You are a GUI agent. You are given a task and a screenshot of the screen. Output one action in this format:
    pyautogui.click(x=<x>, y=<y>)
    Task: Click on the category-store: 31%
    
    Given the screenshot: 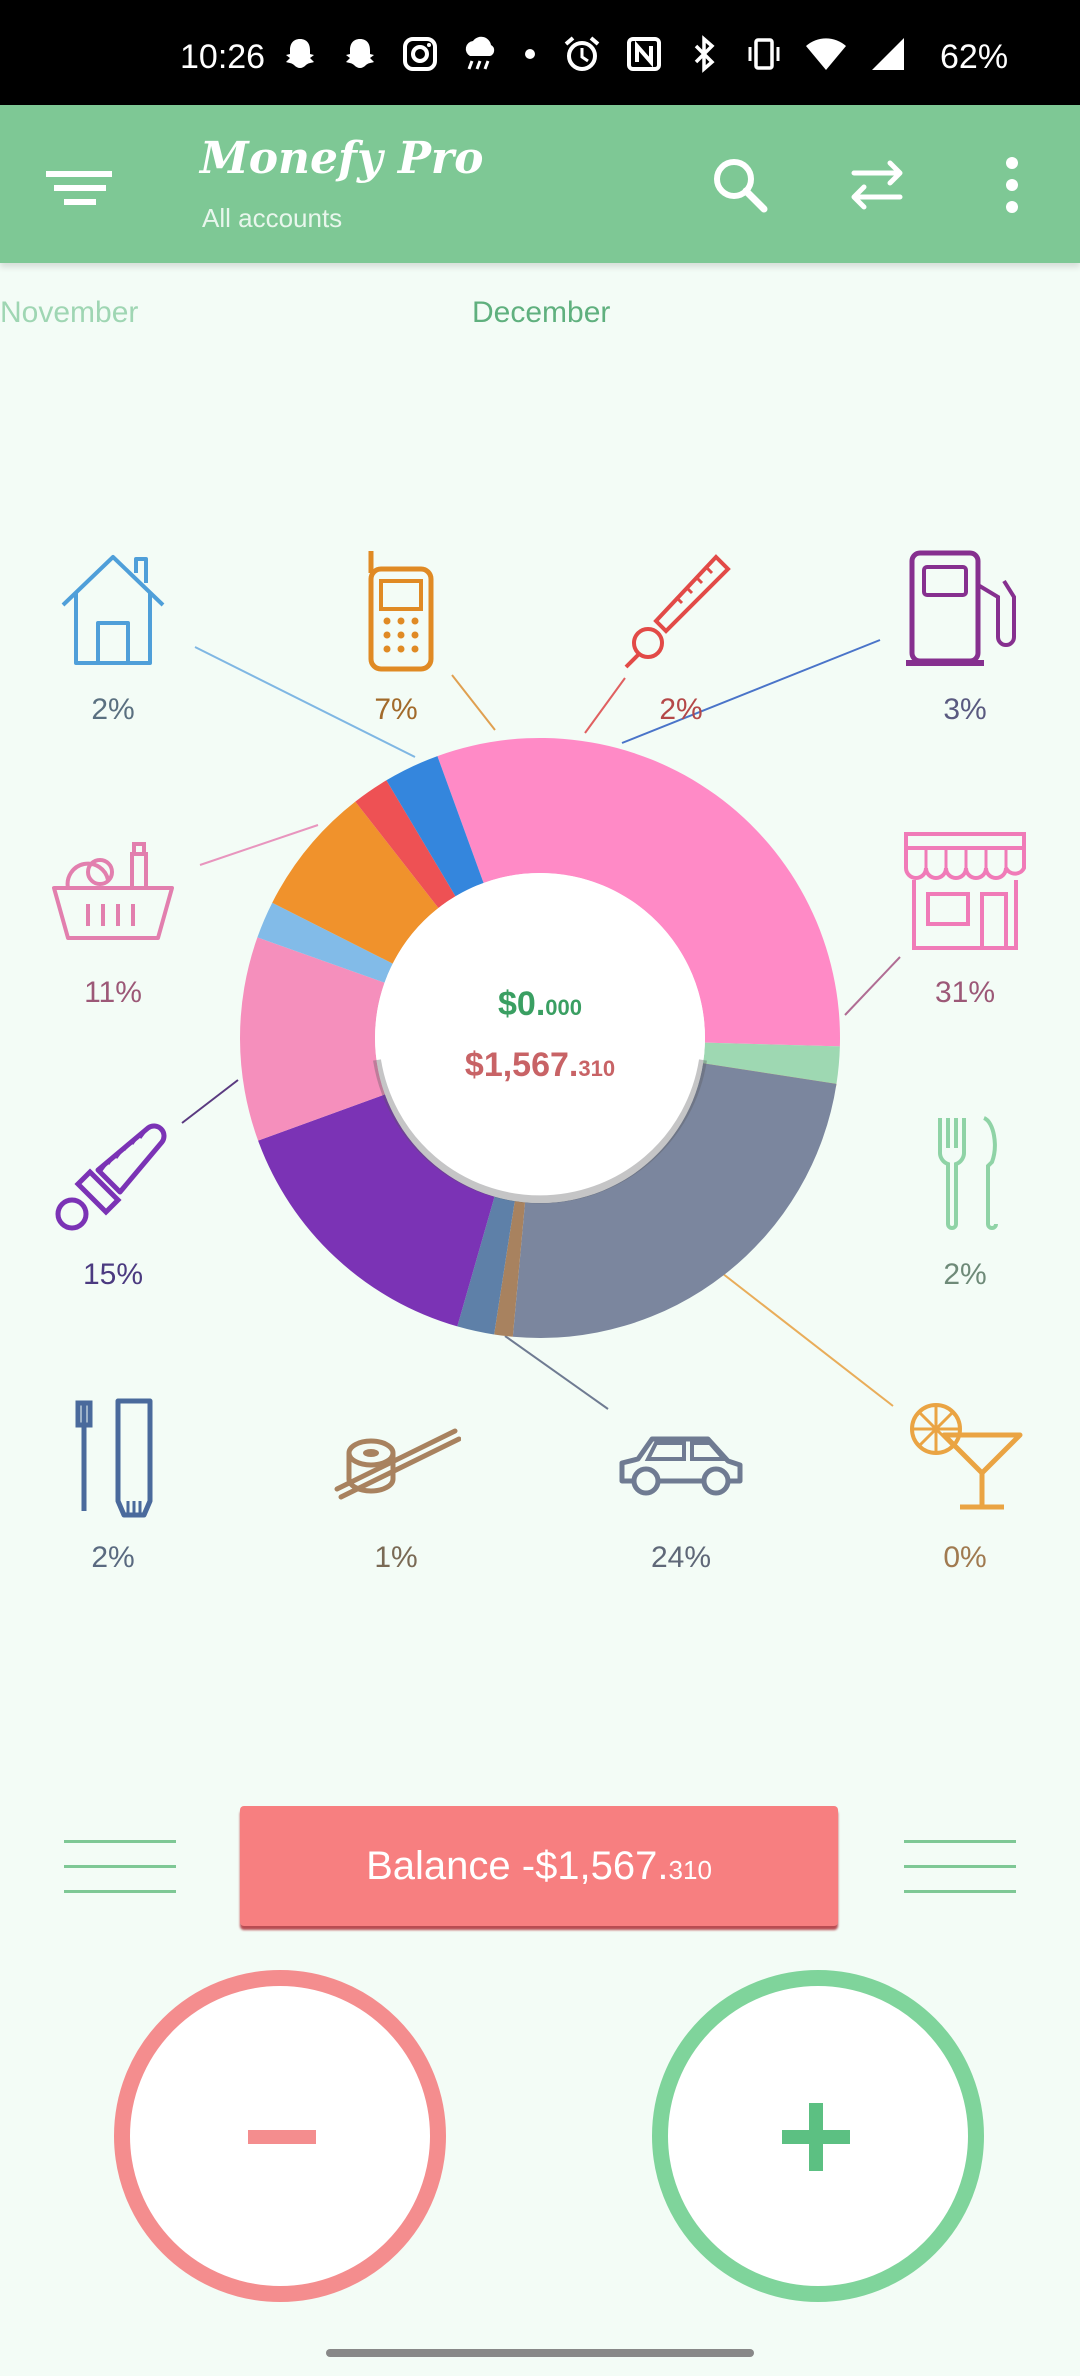 What is the action you would take?
    pyautogui.click(x=965, y=919)
    